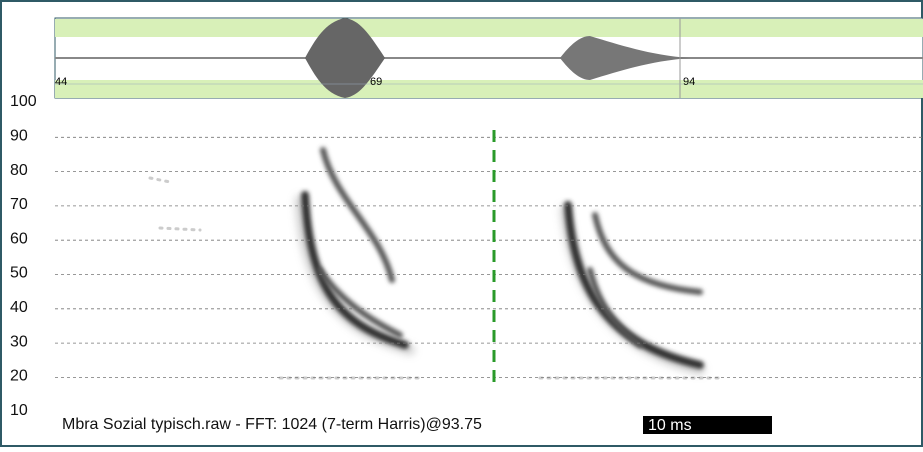 The image size is (923, 452). I want to click on y-axis-label: 50, so click(19, 273).